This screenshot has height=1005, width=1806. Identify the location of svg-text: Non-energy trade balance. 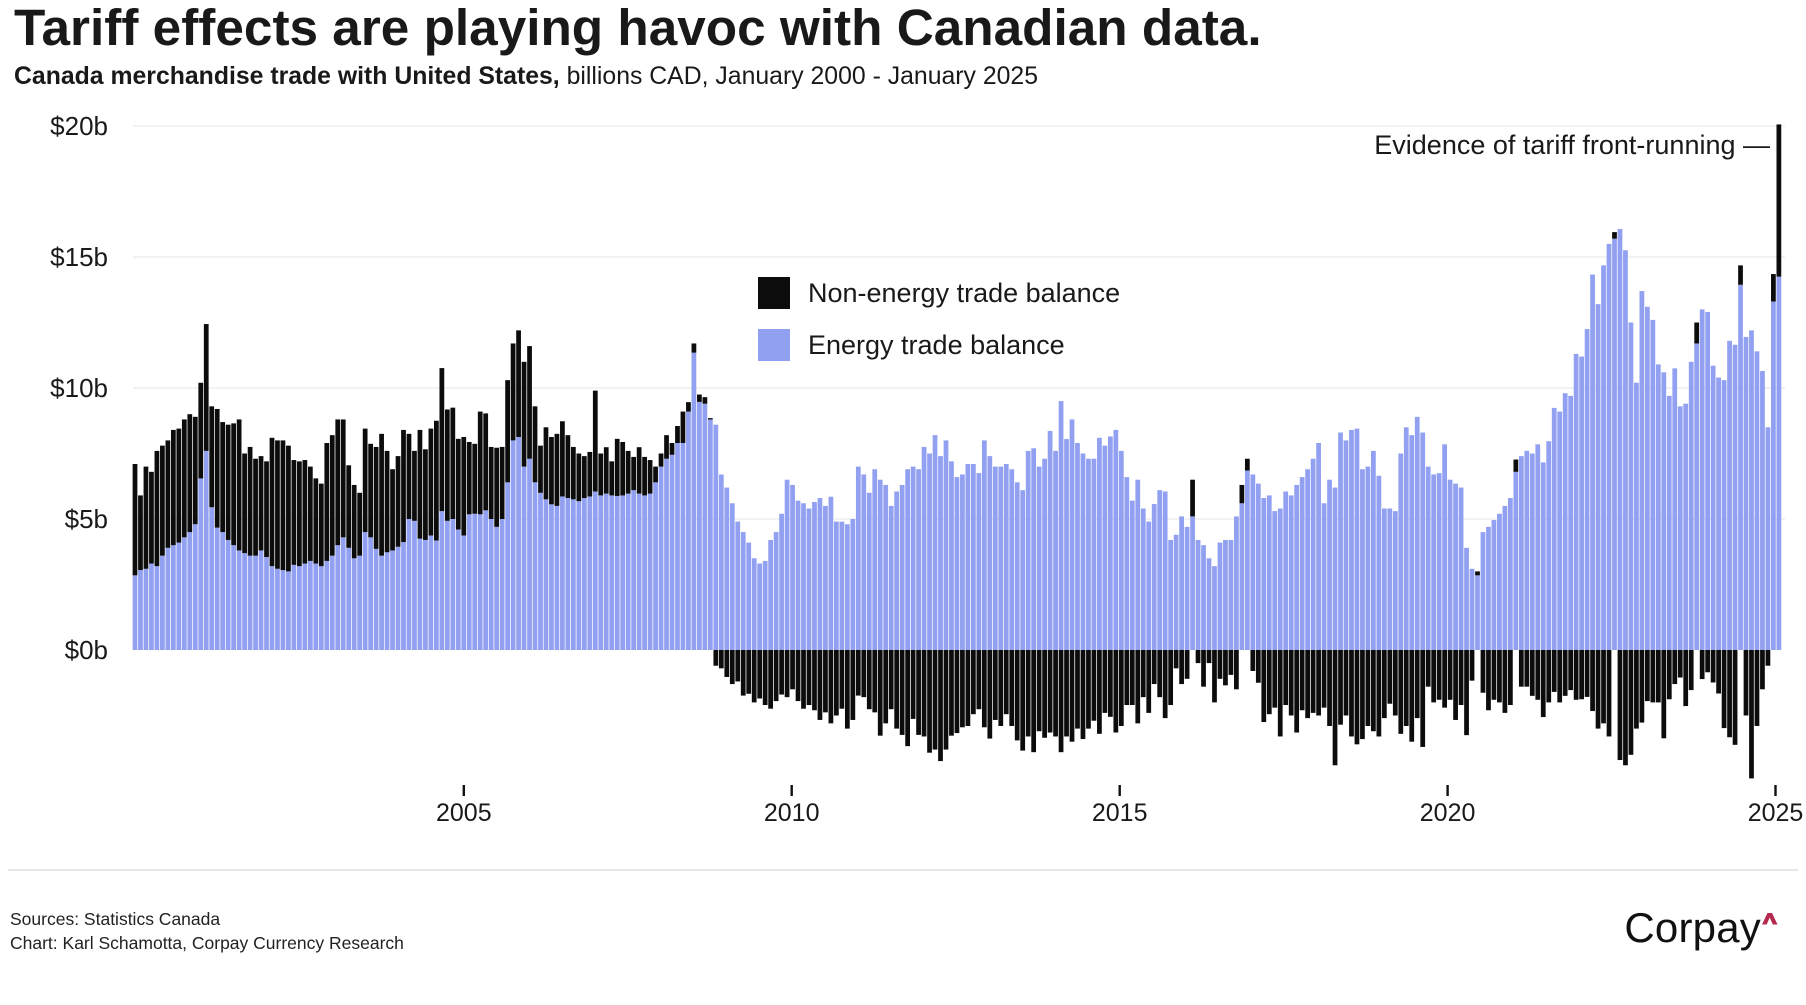
(964, 293).